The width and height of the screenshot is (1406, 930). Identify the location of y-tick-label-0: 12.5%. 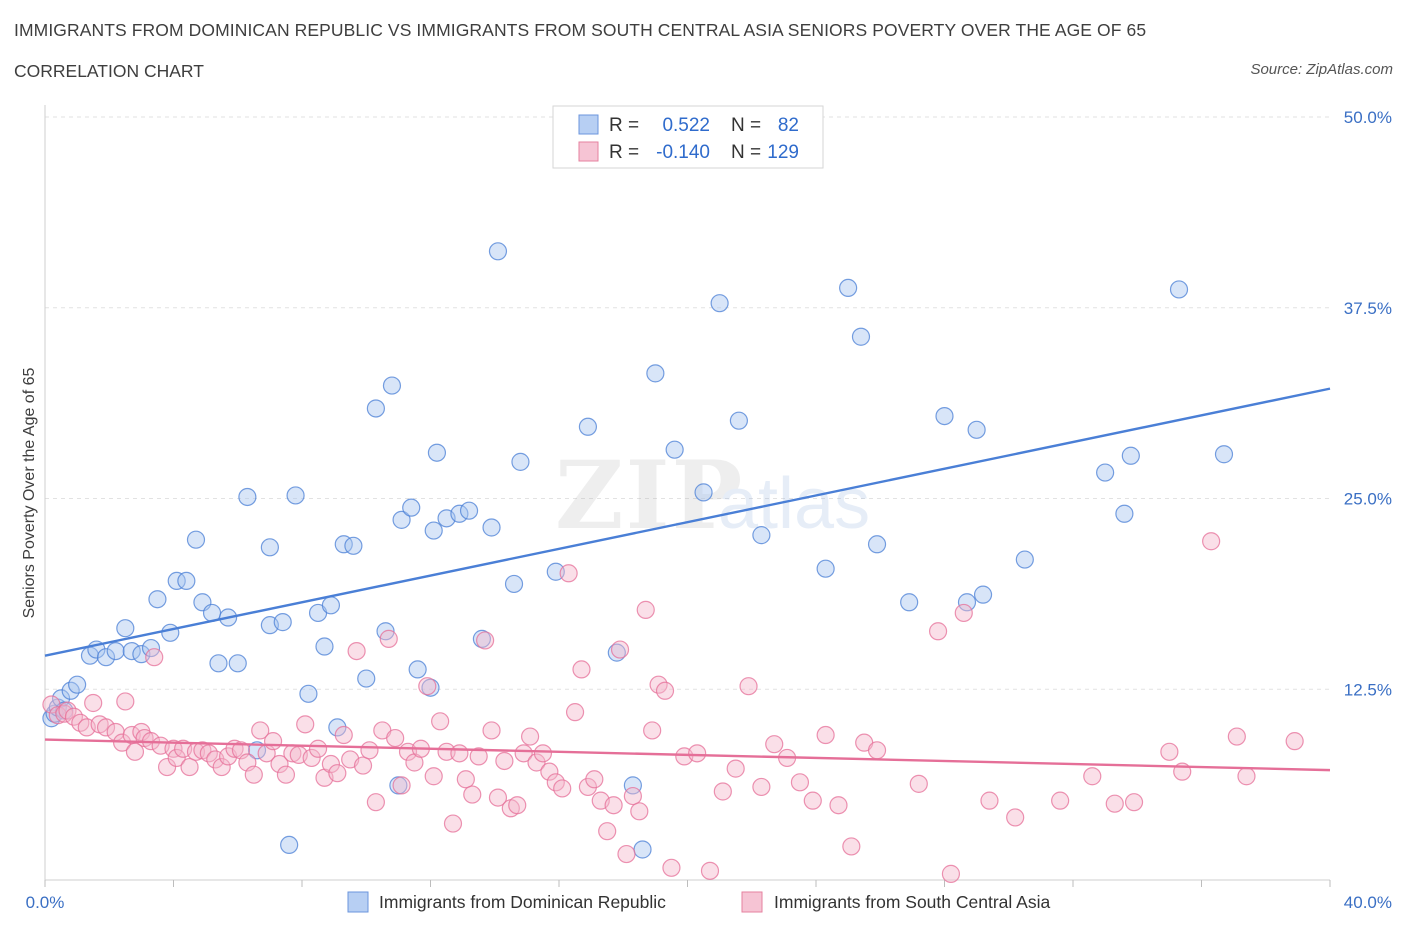
(1368, 689).